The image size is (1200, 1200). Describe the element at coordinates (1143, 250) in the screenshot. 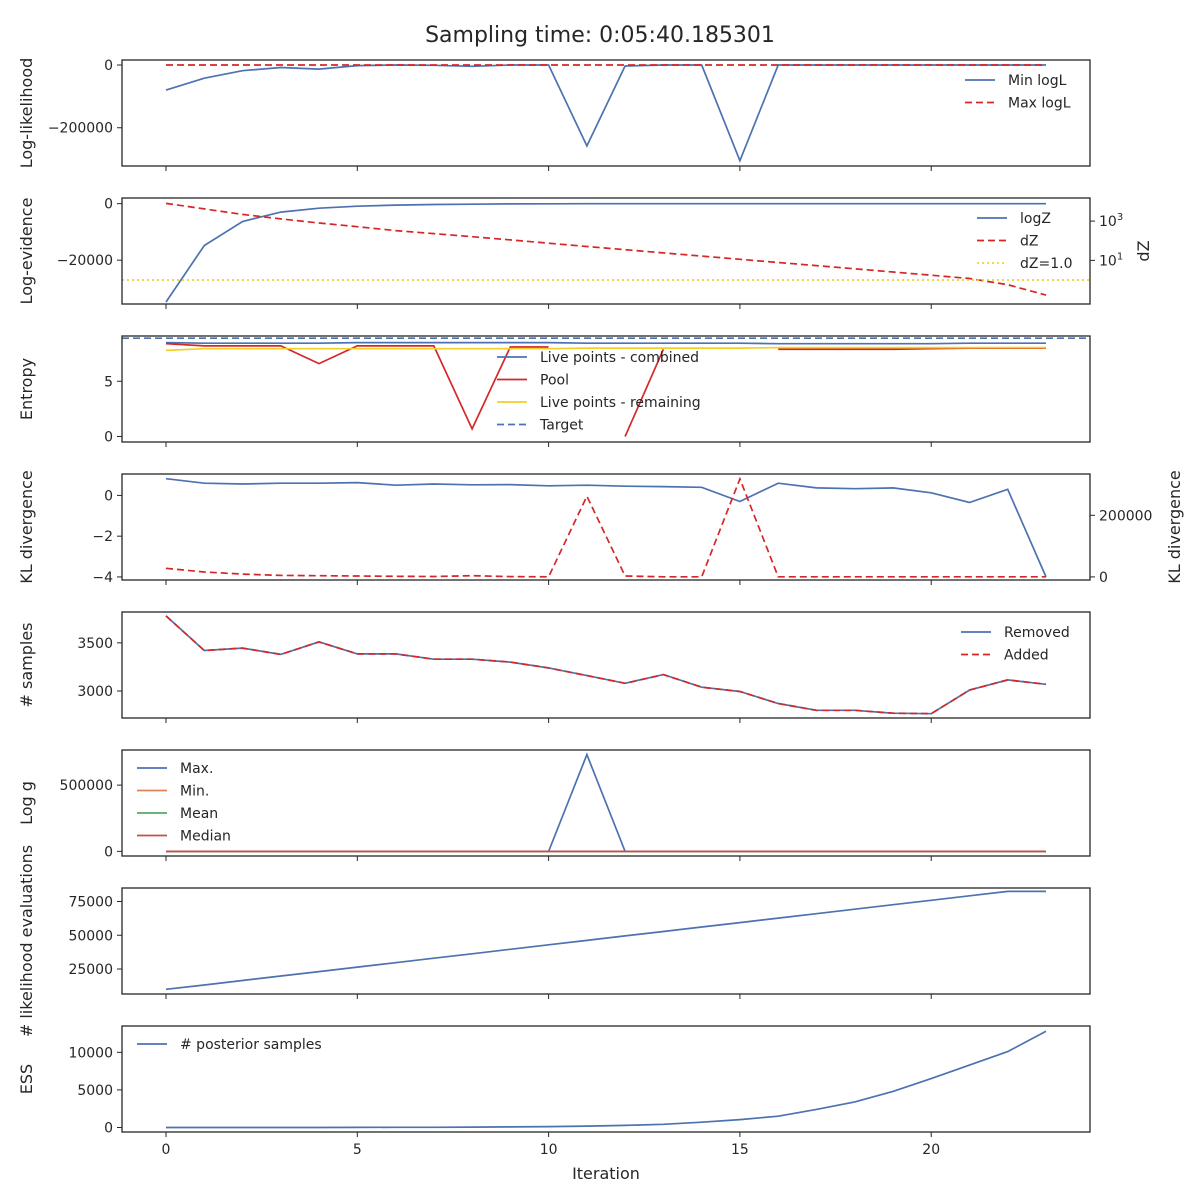

I see `y2-axis-label: dZ` at that location.